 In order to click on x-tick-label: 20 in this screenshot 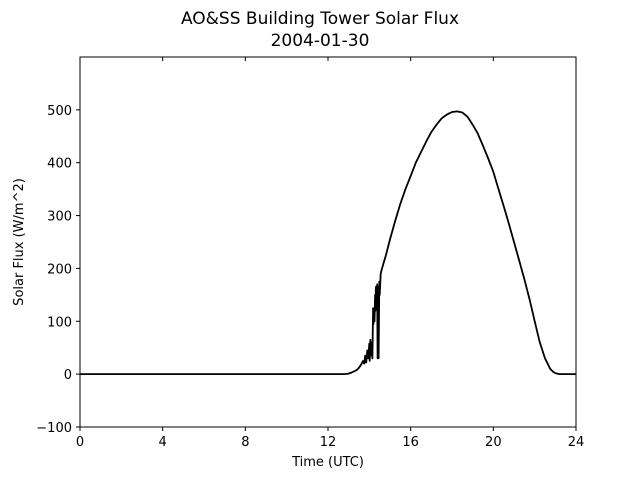, I will do `click(493, 442)`.